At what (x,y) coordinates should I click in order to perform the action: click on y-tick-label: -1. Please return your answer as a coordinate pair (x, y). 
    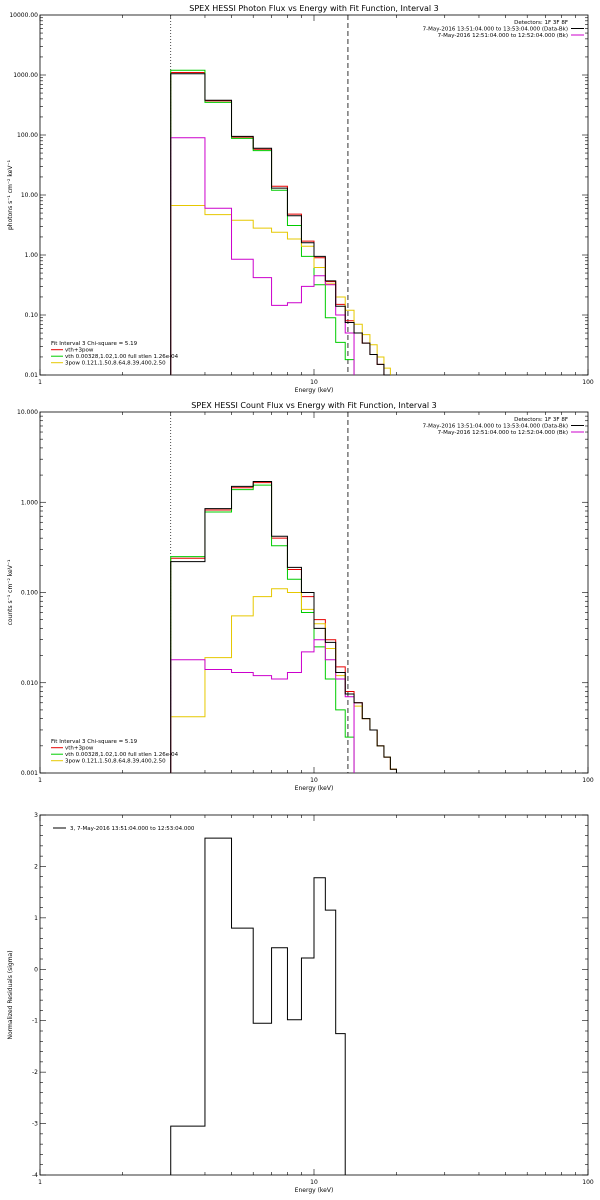
    Looking at the image, I should click on (35, 1021).